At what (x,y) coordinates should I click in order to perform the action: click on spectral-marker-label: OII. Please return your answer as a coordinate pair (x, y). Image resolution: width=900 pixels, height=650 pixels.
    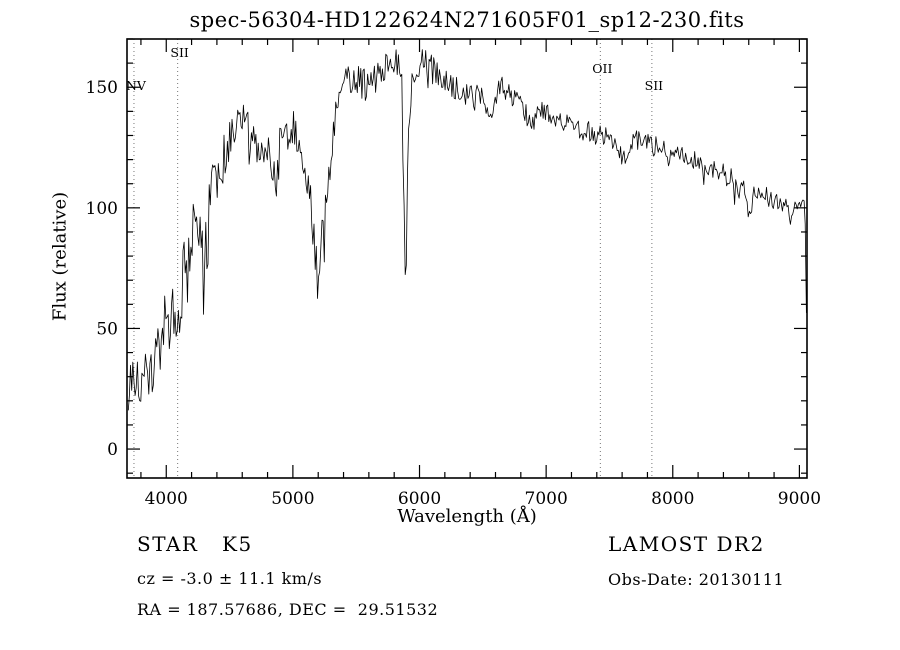
    Looking at the image, I should click on (602, 68).